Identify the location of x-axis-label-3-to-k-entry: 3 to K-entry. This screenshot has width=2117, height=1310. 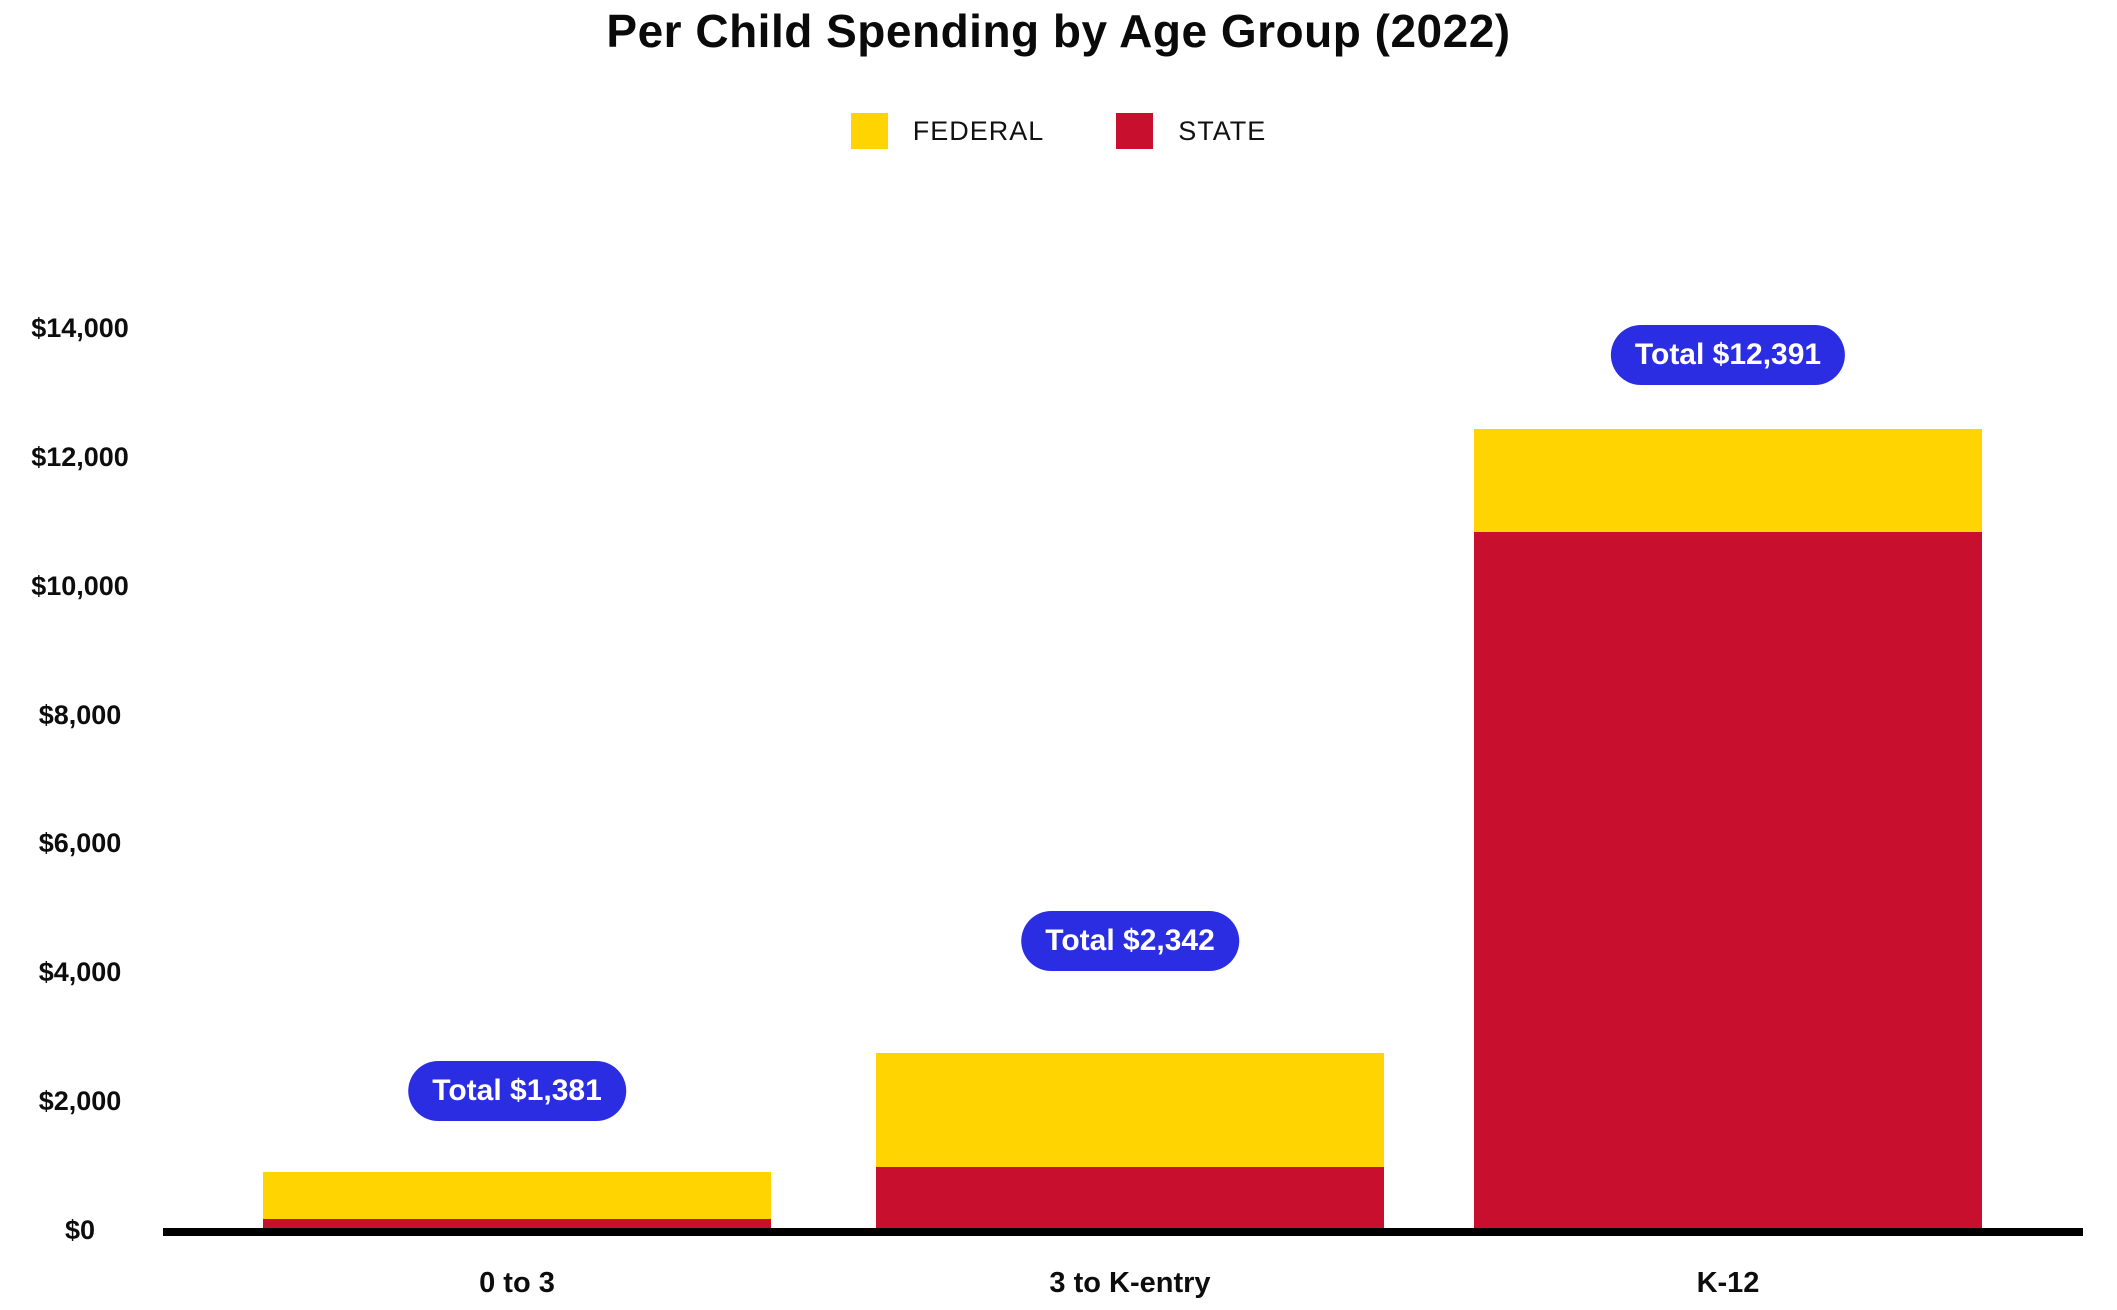
(1130, 1283).